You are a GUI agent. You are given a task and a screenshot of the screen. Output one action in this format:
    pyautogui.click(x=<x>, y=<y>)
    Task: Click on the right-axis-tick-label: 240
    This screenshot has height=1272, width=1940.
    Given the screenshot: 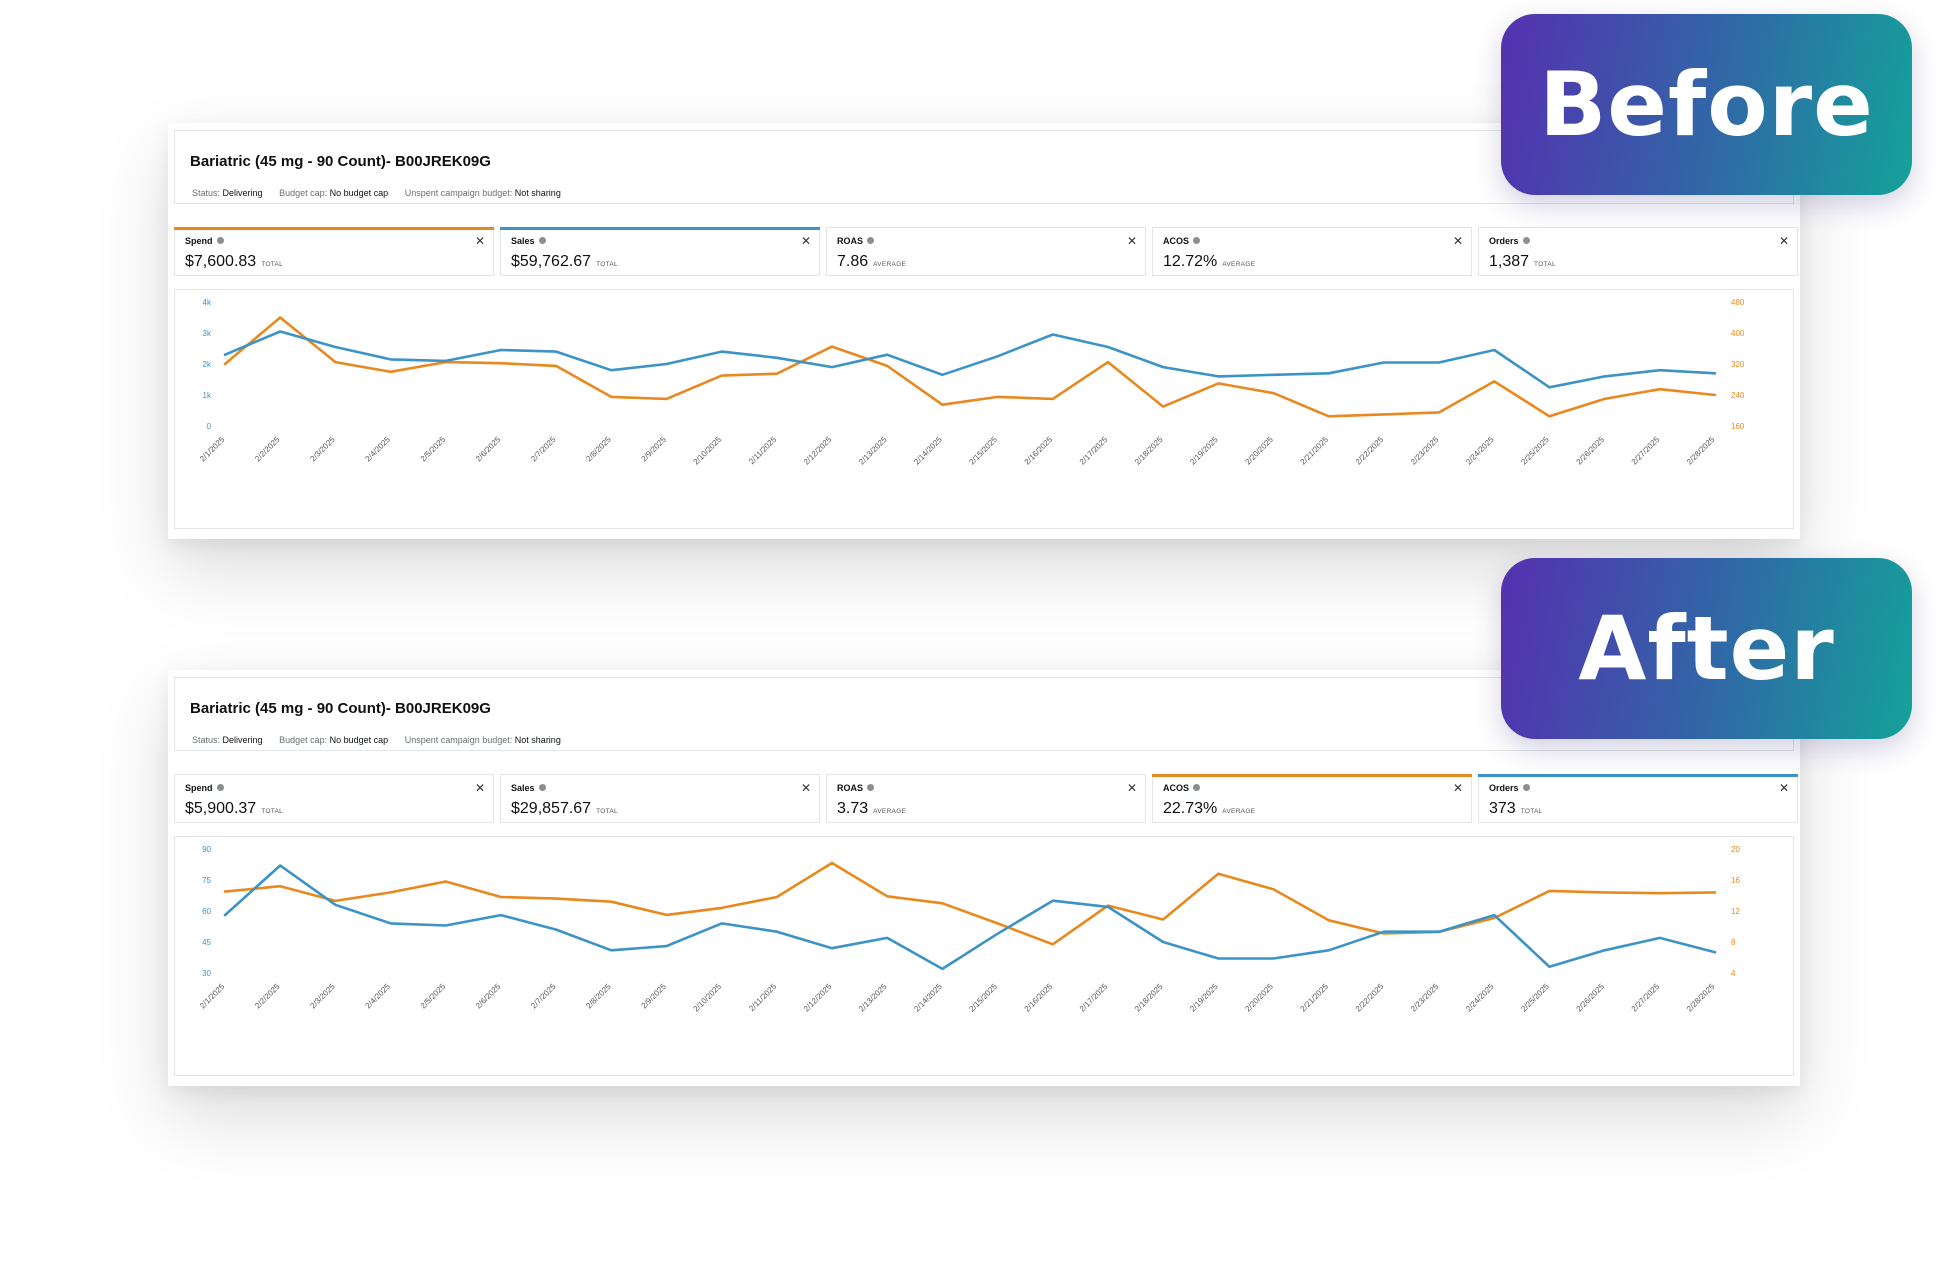 What is the action you would take?
    pyautogui.click(x=1738, y=395)
    